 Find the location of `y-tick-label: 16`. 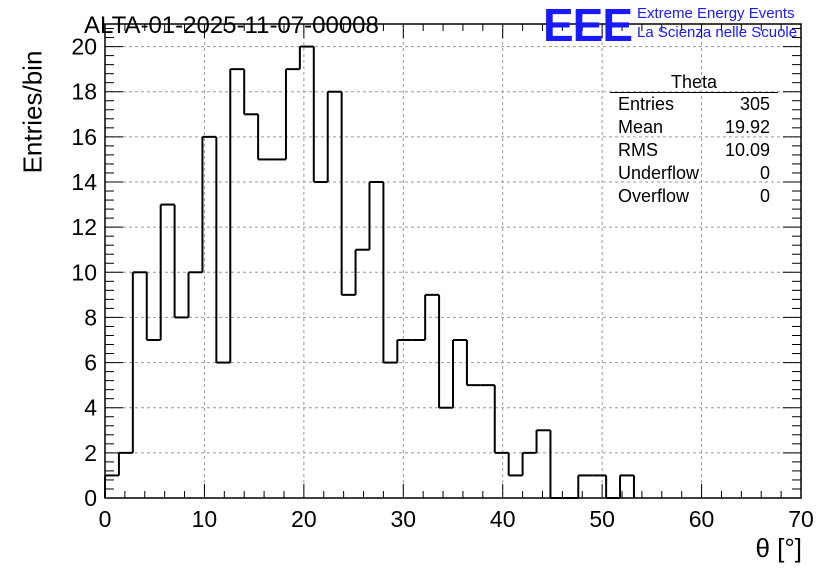

y-tick-label: 16 is located at coordinates (84, 137).